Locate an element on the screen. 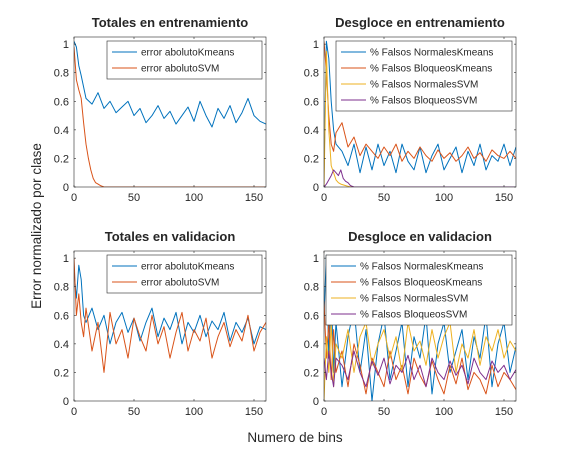  subplot-title: Desgloce en validacion is located at coordinates (420, 236).